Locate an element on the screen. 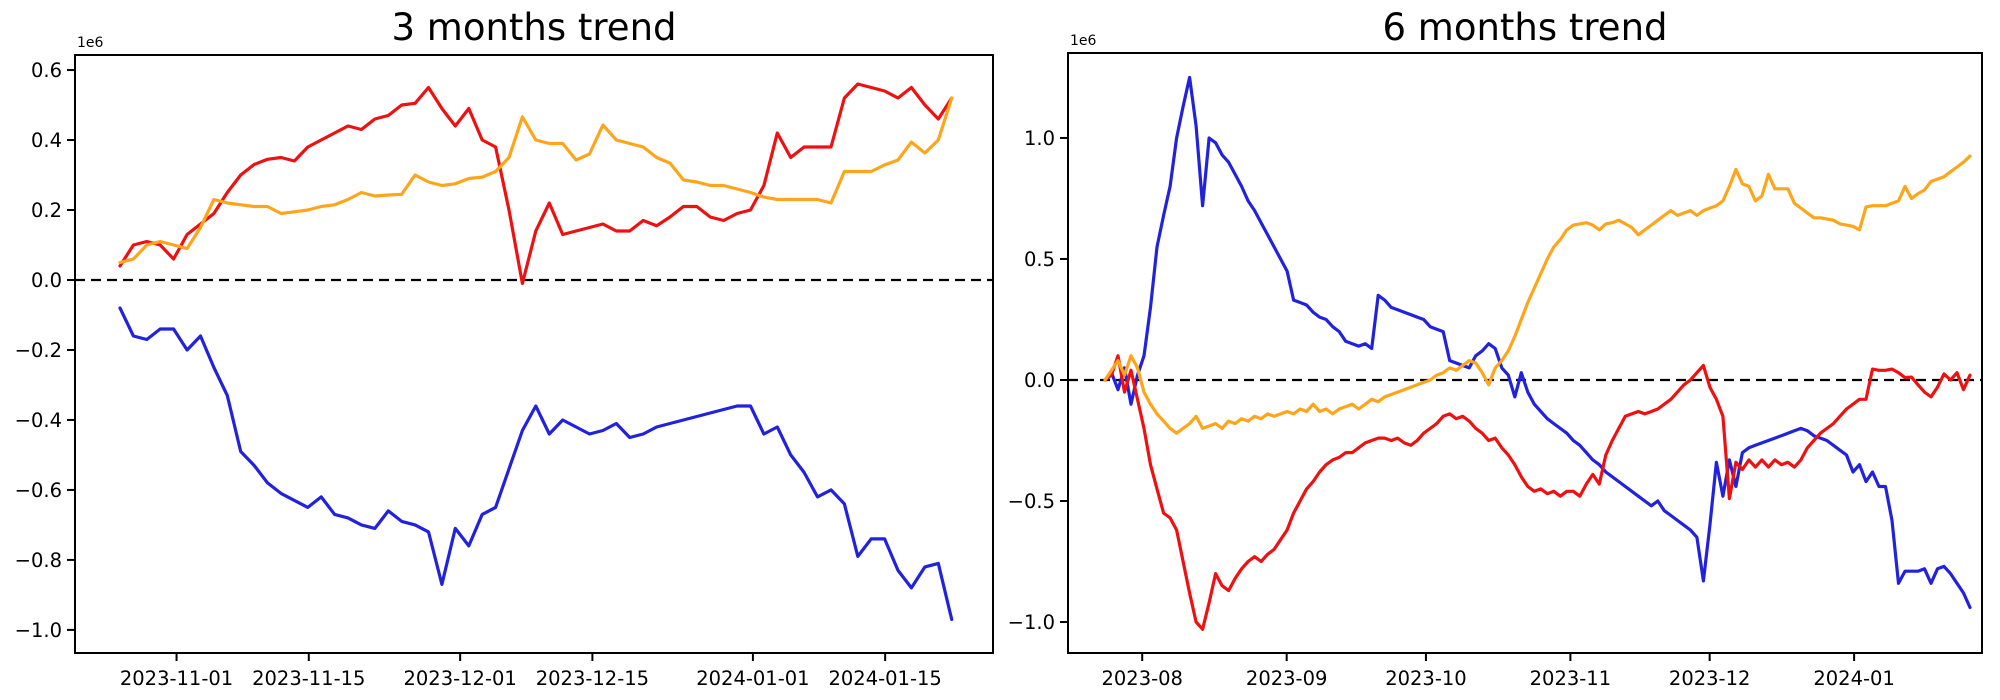  y-tick-label: −0.5 is located at coordinates (1031, 501).